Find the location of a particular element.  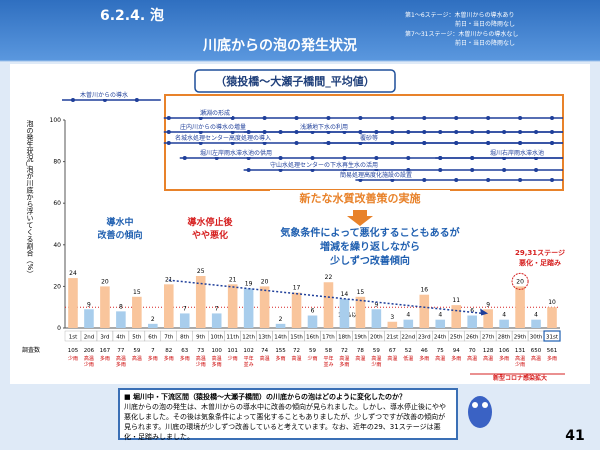

count-value: 58 is located at coordinates (328, 351).